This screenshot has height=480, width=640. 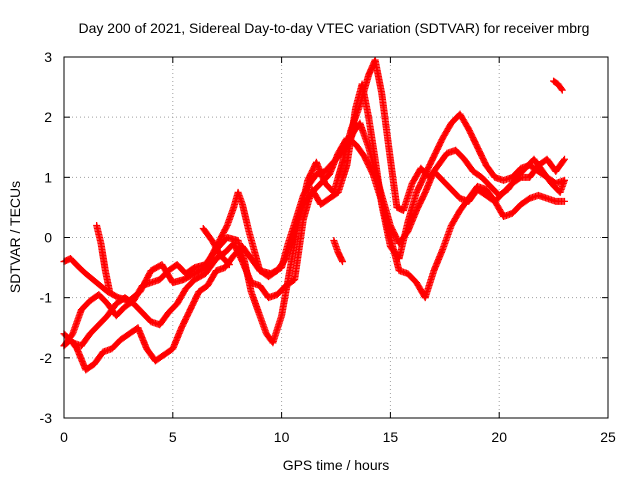 I want to click on x-tick-label: 20, so click(x=499, y=437).